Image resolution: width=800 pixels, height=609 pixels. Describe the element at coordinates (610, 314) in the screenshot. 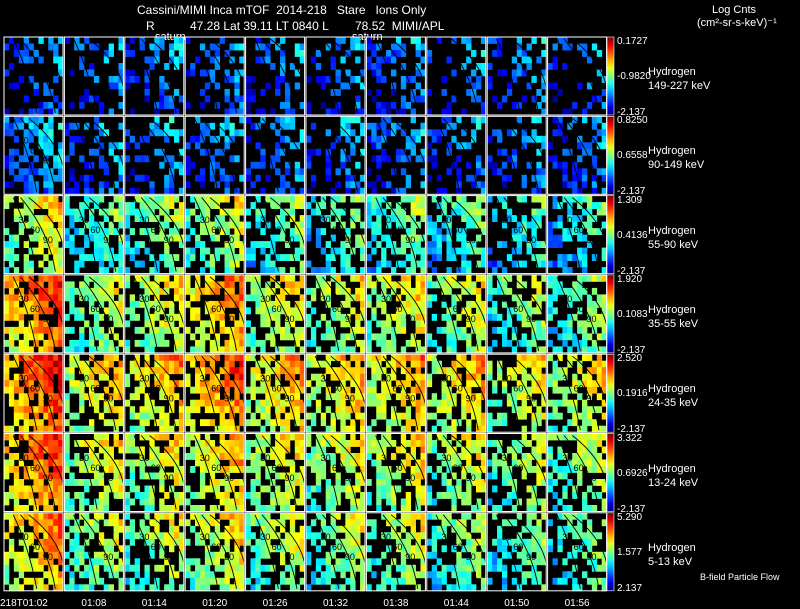

I see `colorbar-r3` at that location.